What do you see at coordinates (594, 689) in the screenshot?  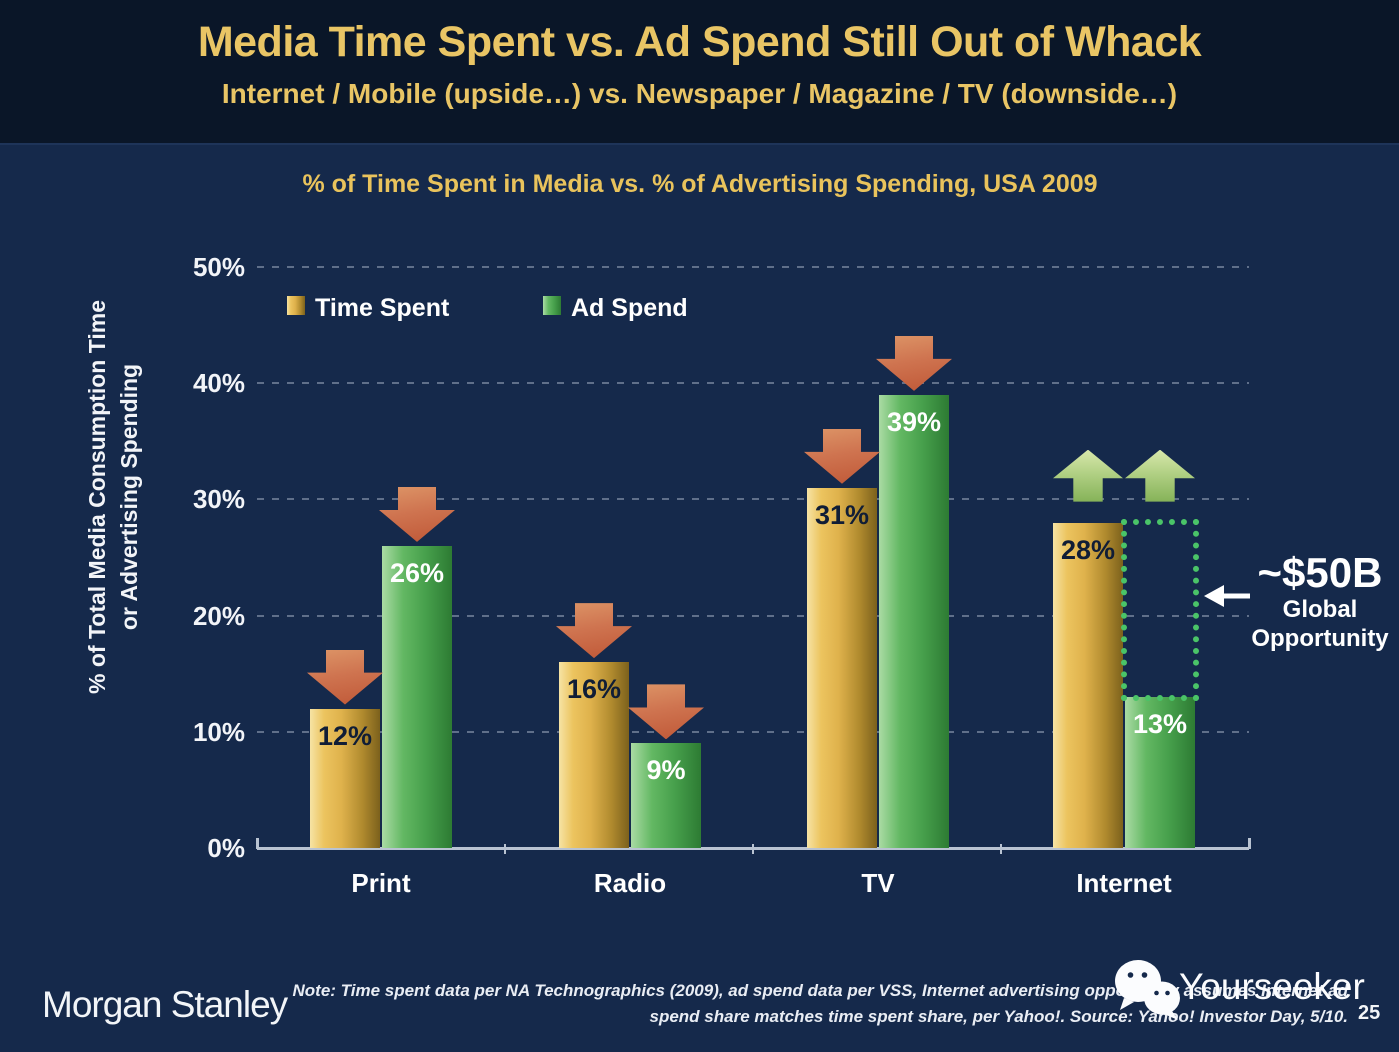 I see `bar-value-label: 16%` at bounding box center [594, 689].